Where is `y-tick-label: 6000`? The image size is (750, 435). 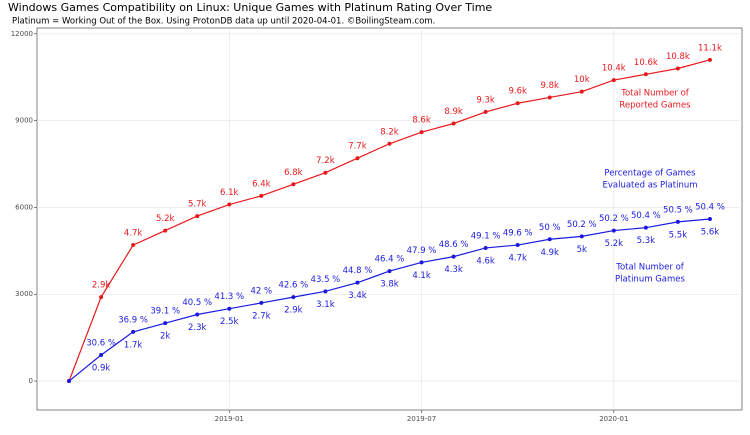 y-tick-label: 6000 is located at coordinates (24, 207).